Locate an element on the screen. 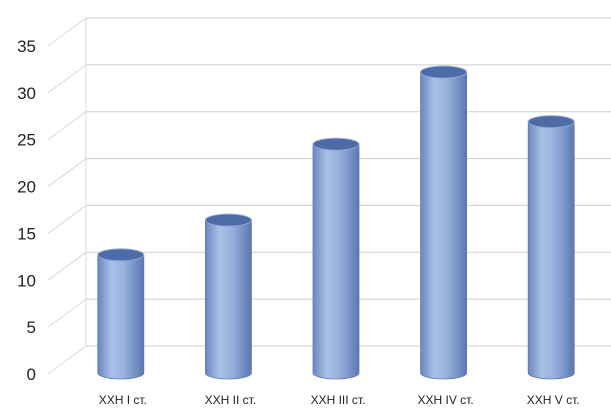 The image size is (611, 411). y-tick-label: 20 is located at coordinates (26, 187).